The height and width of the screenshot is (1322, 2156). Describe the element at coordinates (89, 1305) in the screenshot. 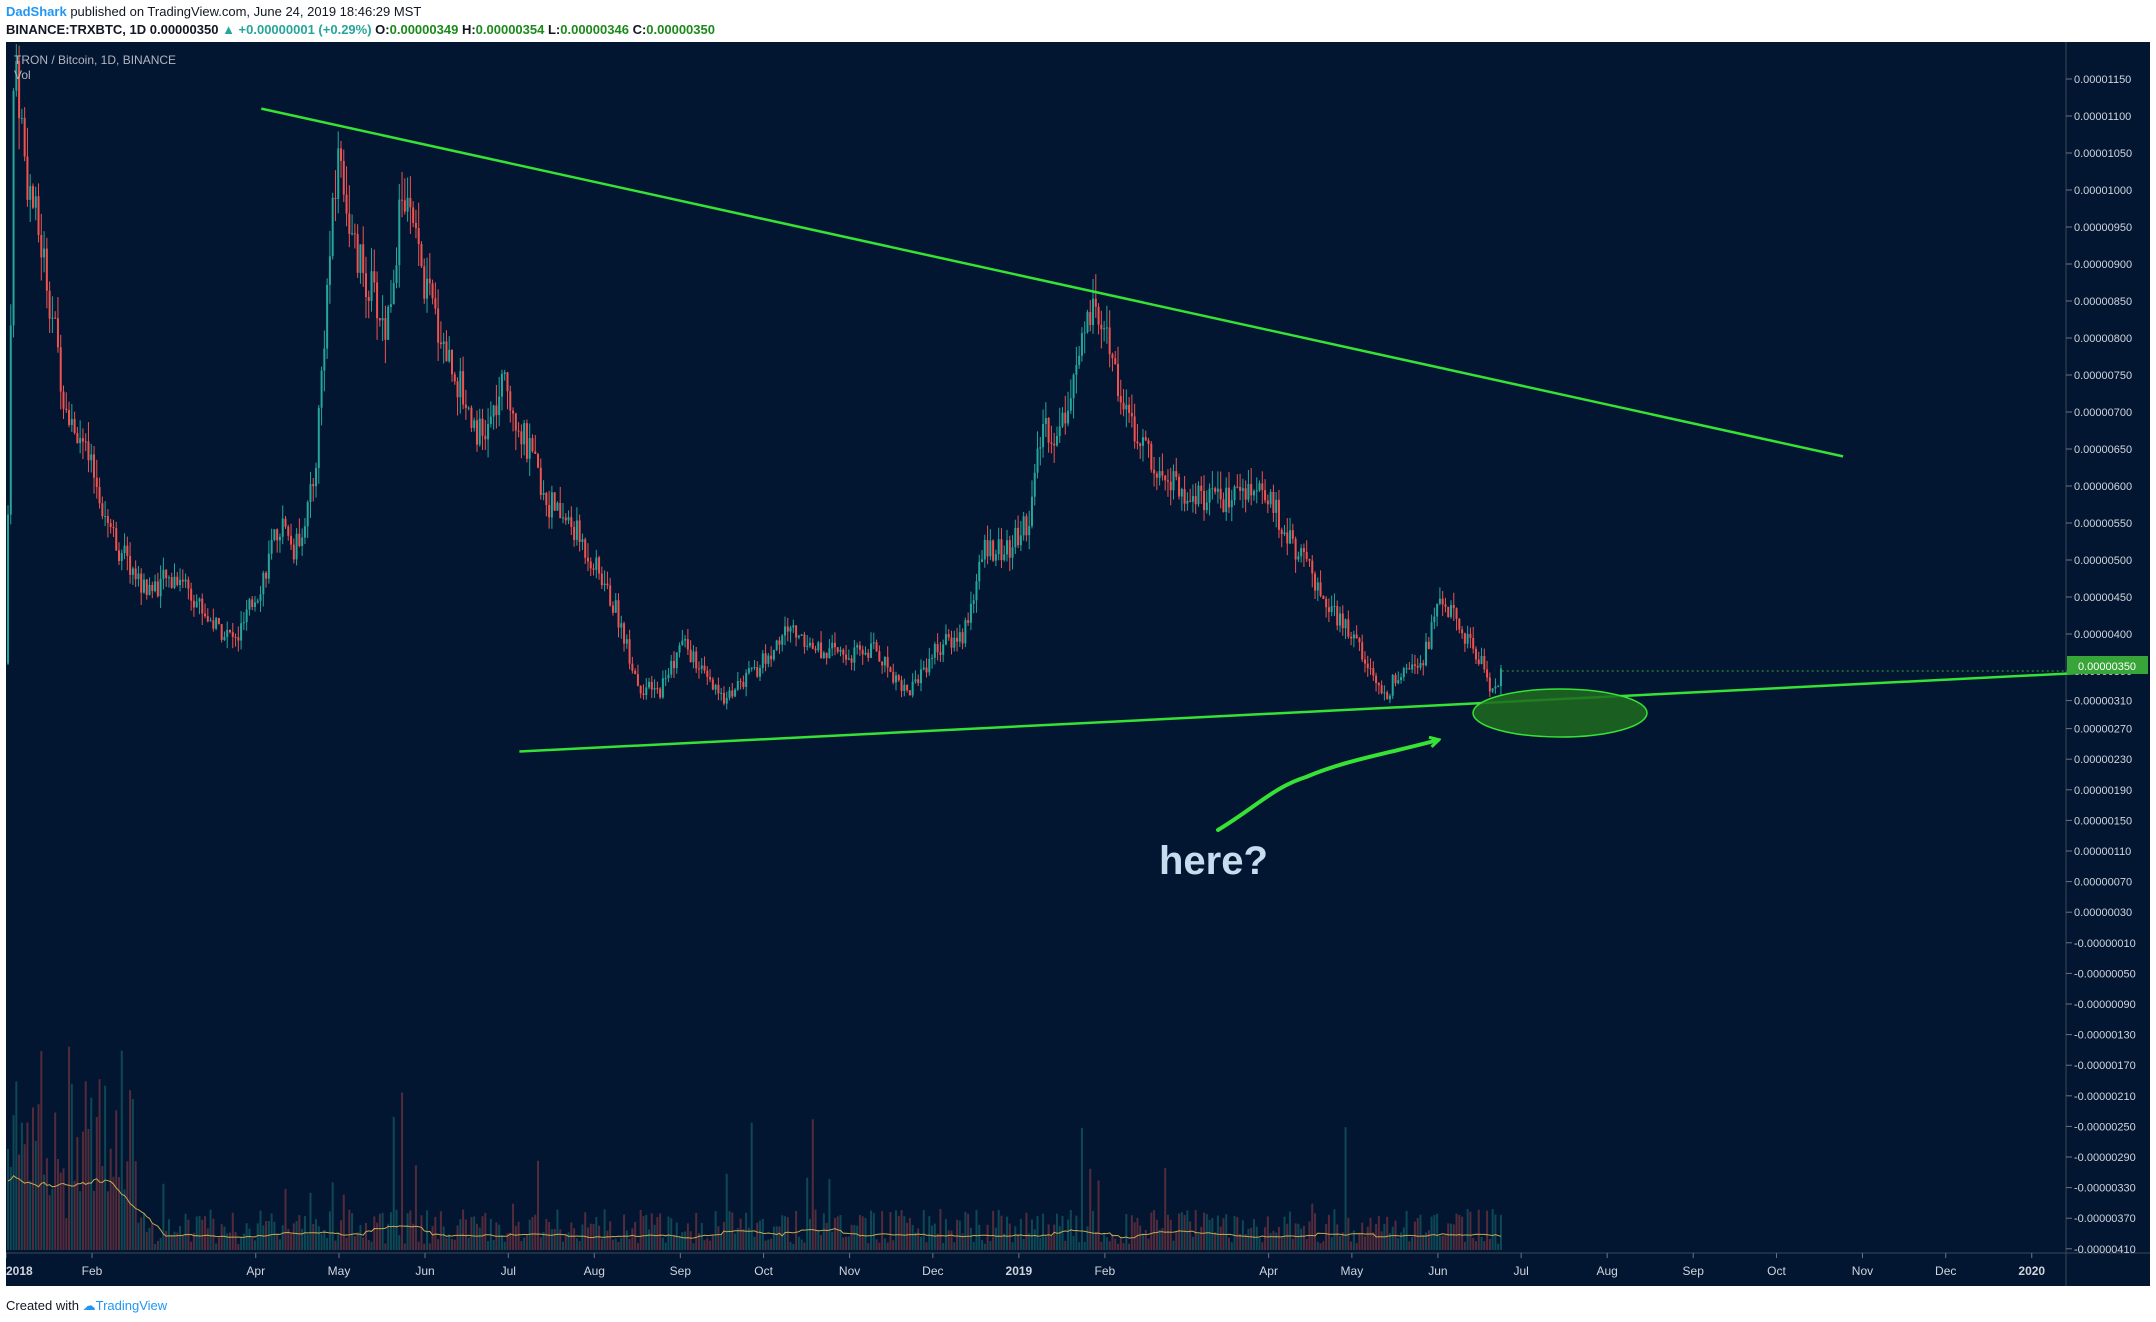

I see `tradingview-logo-icon: ☁` at that location.